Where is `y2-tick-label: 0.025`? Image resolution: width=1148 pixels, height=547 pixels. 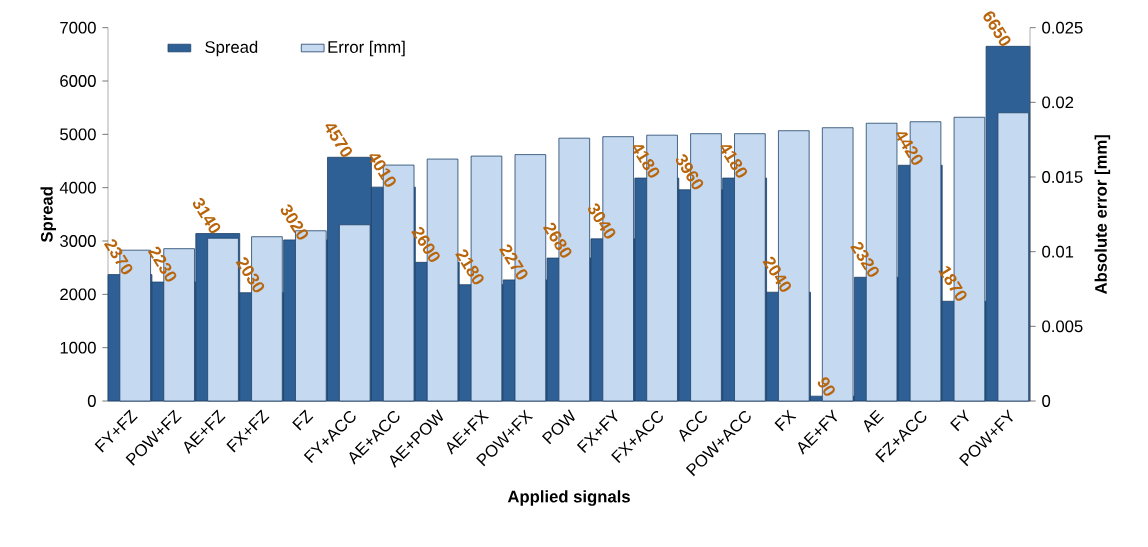 y2-tick-label: 0.025 is located at coordinates (1062, 27).